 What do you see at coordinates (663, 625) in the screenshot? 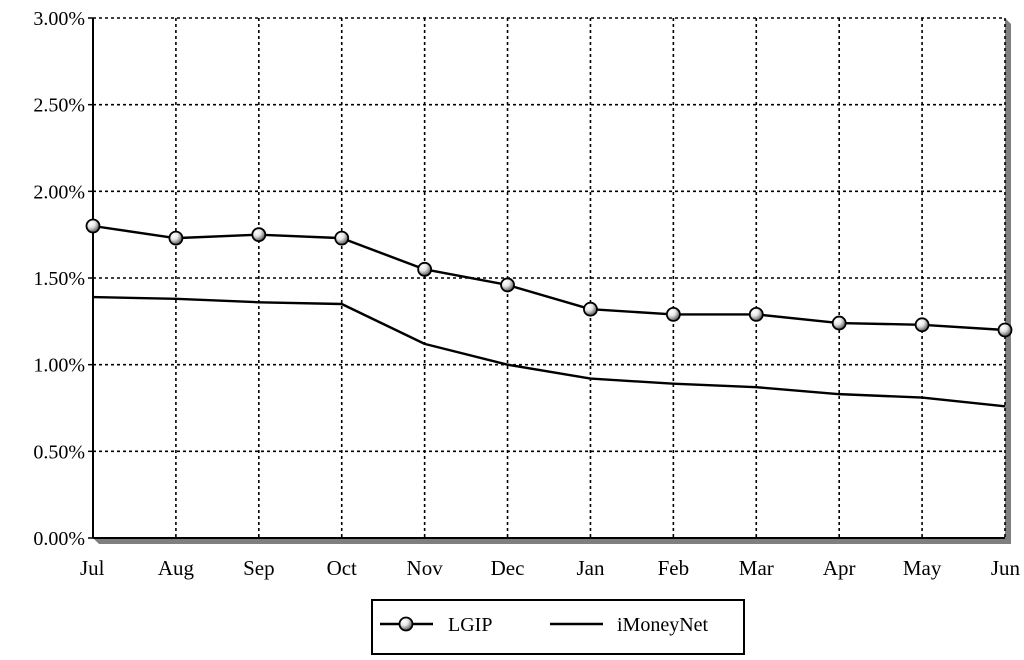
I see `legend-label-imoneynet: iMoneyNet` at bounding box center [663, 625].